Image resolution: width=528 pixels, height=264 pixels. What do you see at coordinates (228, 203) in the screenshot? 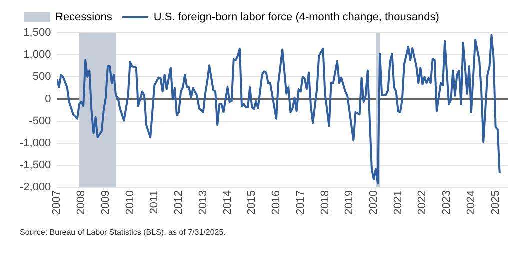
I see `x-tick-label: 2014` at bounding box center [228, 203].